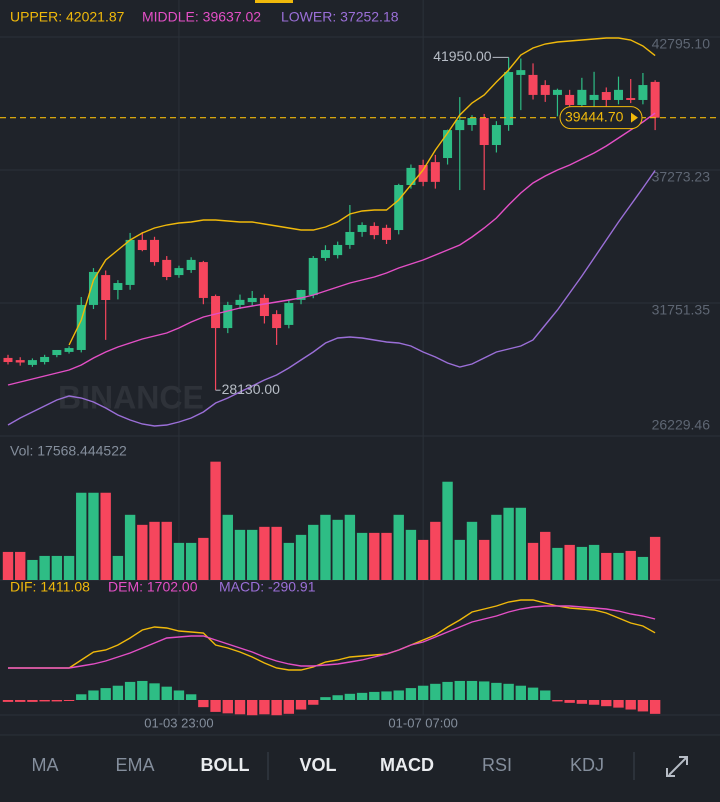 The width and height of the screenshot is (720, 802). What do you see at coordinates (634, 117) in the screenshot?
I see `last-price-arrow` at bounding box center [634, 117].